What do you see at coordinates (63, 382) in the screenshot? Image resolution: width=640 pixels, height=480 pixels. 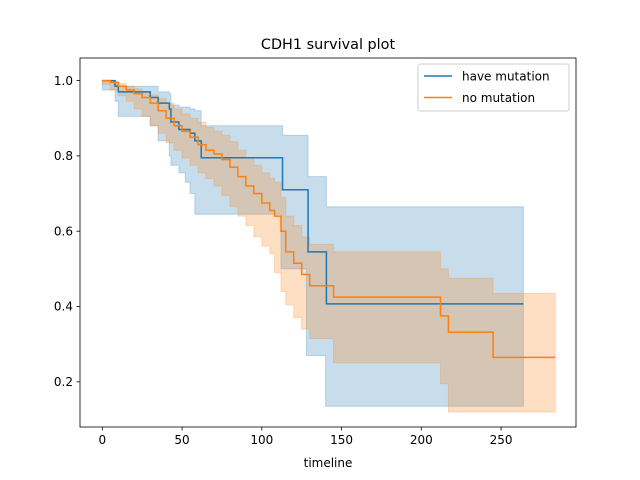 I see `y-tick-label: 0.2` at bounding box center [63, 382].